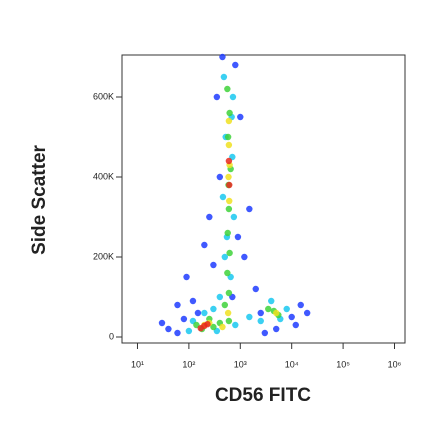 The height and width of the screenshot is (446, 440). Describe the element at coordinates (292, 364) in the screenshot. I see `x-tick-label: 10⁴` at that location.